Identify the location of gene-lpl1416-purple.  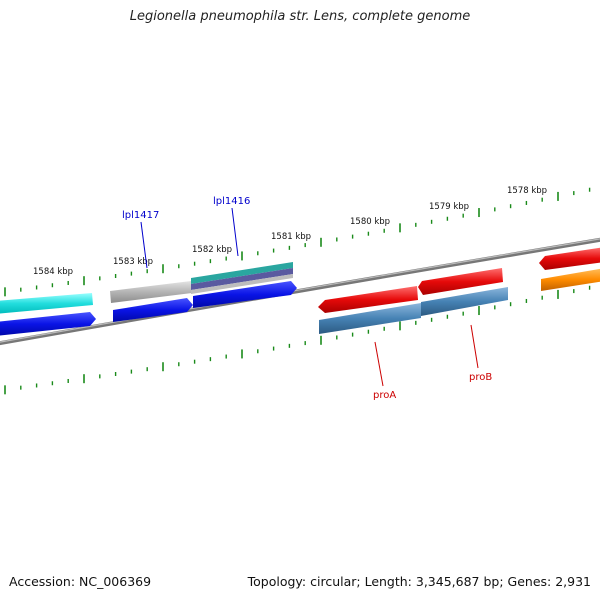
(242, 279).